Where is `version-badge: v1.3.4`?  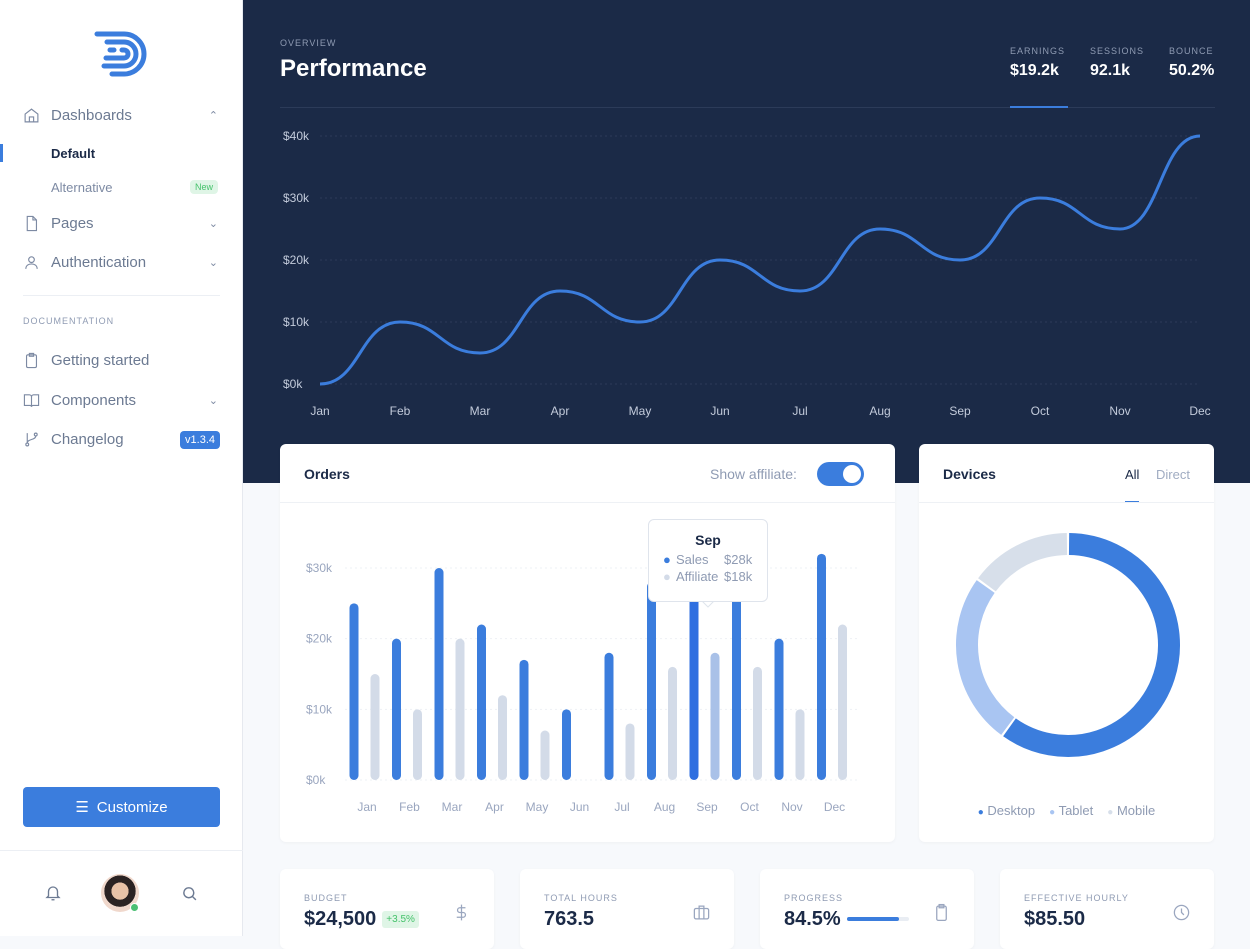
version-badge: v1.3.4 is located at coordinates (200, 440).